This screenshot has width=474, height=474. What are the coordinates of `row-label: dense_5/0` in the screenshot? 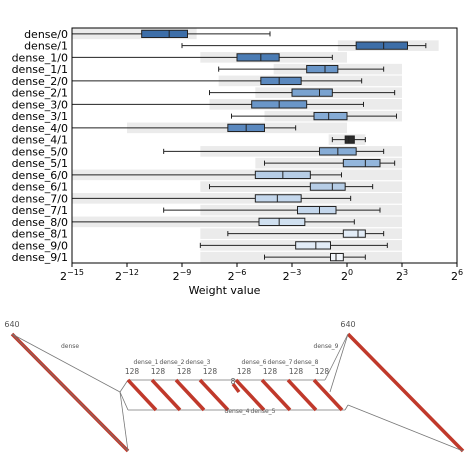 It's located at (40, 151).